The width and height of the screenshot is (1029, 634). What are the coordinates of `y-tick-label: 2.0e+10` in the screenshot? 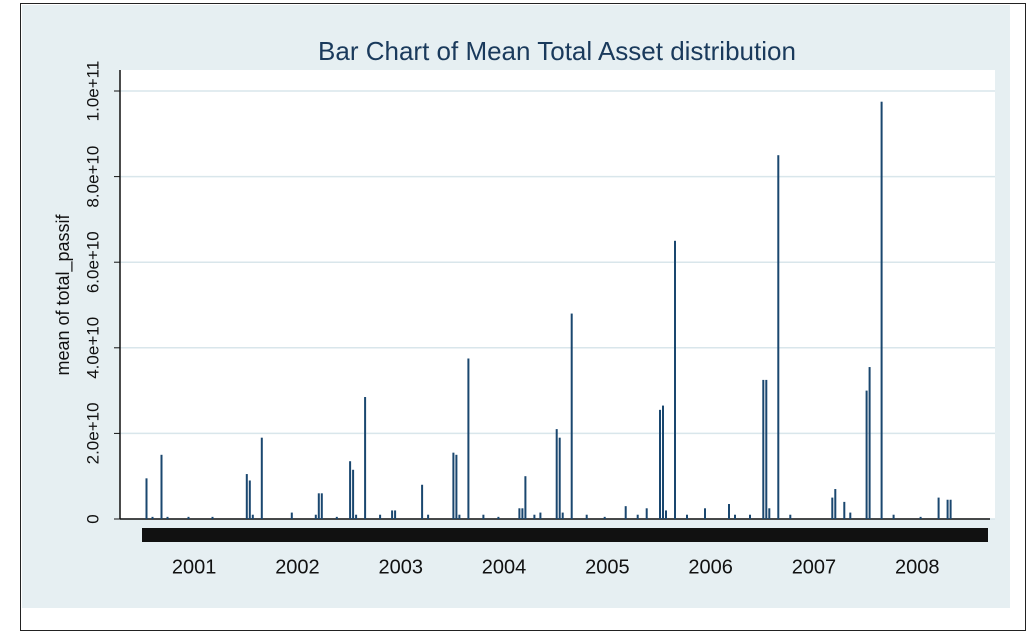 It's located at (92, 433).